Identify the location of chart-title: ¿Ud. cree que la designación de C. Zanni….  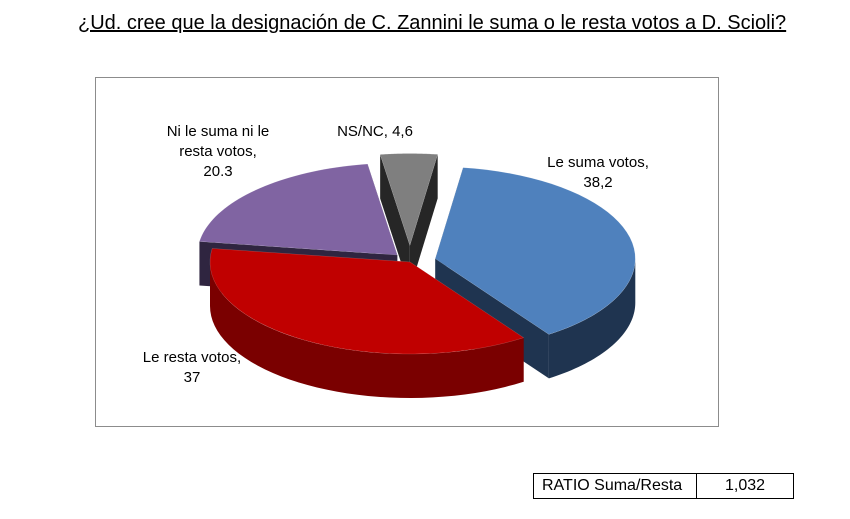
(432, 23).